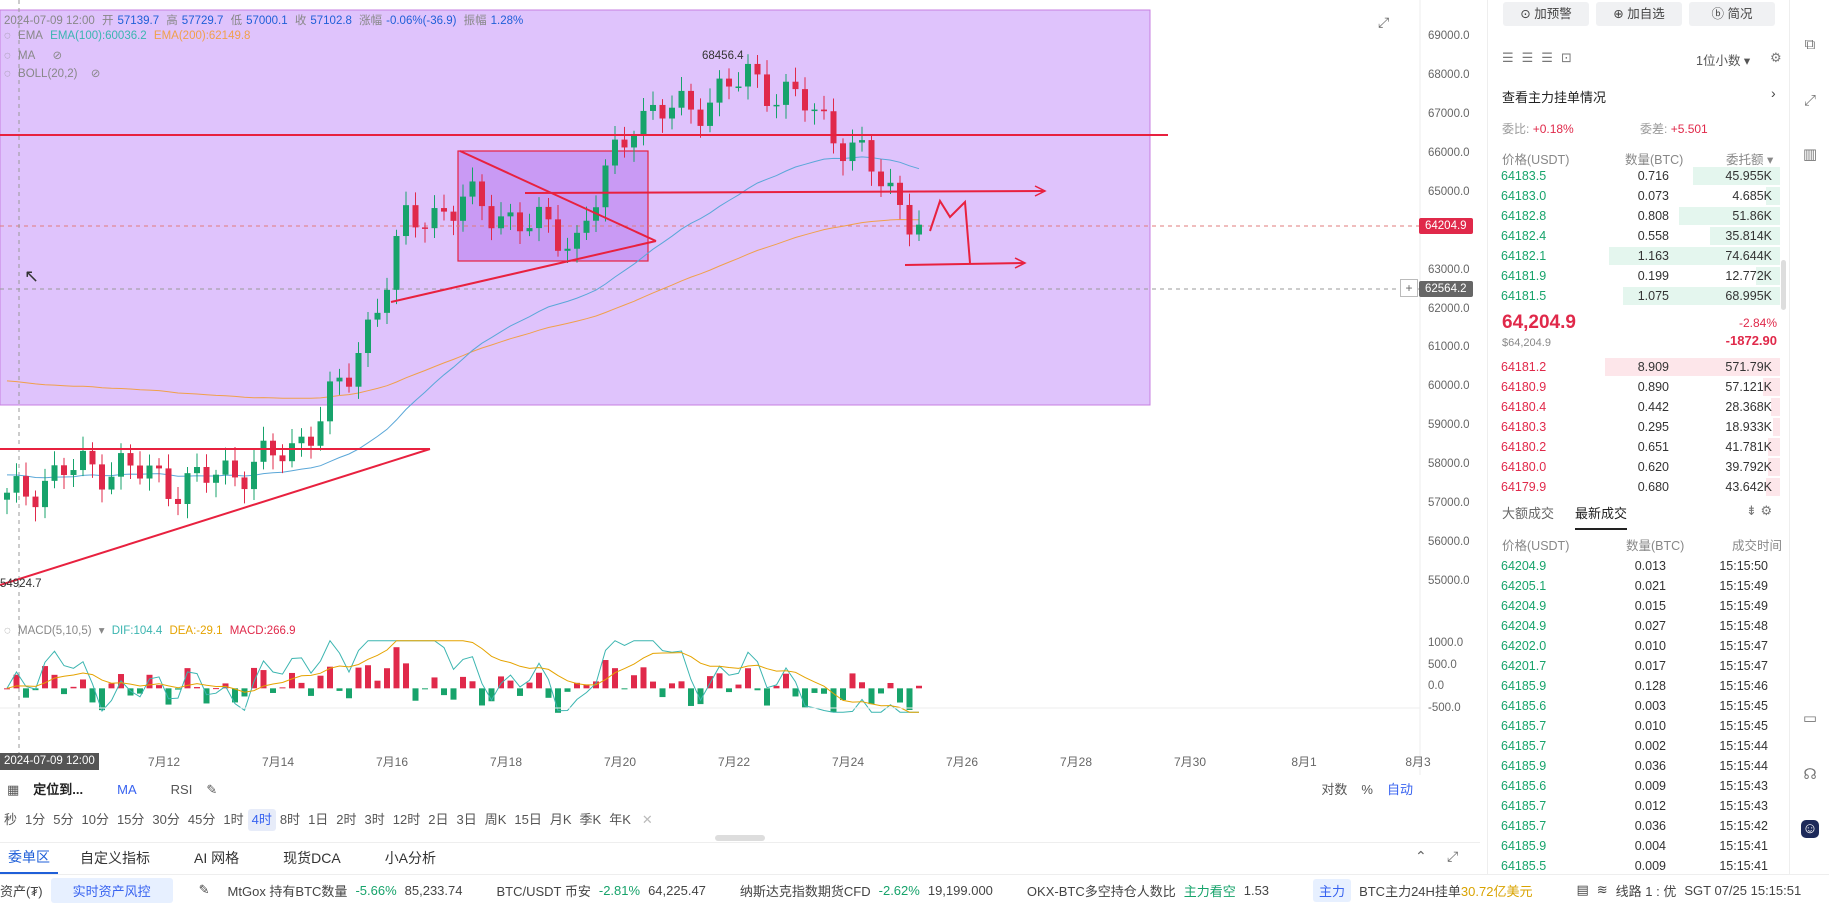 The height and width of the screenshot is (905, 1829). What do you see at coordinates (1634, 196) in the screenshot?
I see `orderbook-row: 64183.0 0.073 4.685K` at bounding box center [1634, 196].